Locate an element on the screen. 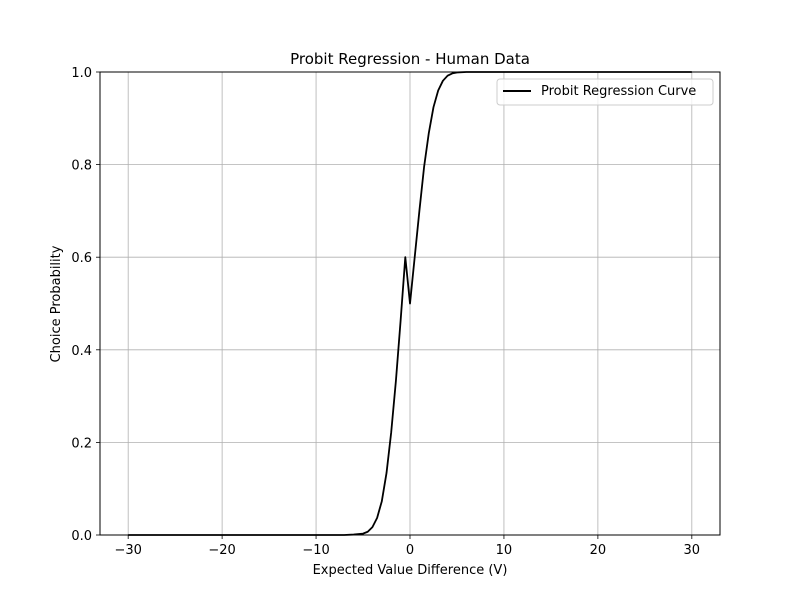  y-tick-label: 0.8 is located at coordinates (81, 166).